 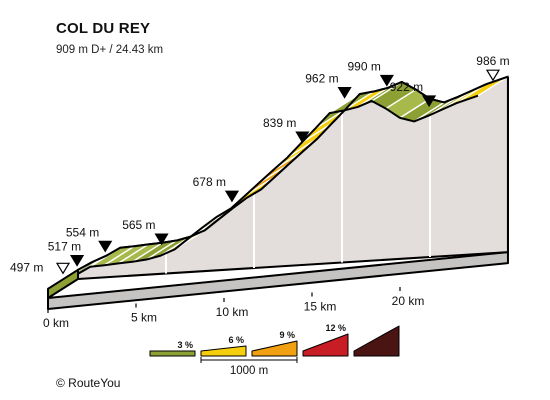 I want to click on legend-label: 3 %, so click(x=185, y=345).